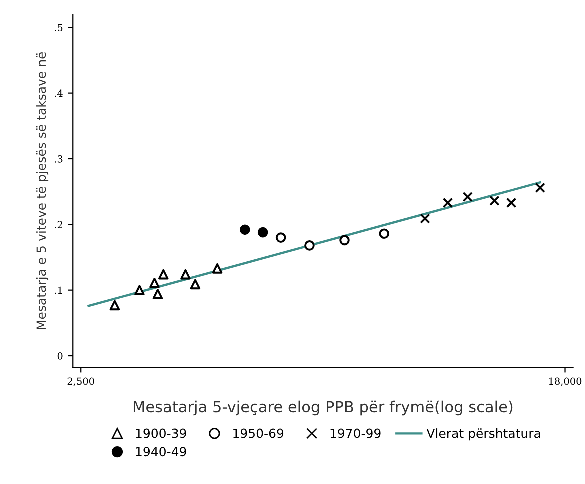  I want to click on y-tick-label: .2, so click(58, 225).